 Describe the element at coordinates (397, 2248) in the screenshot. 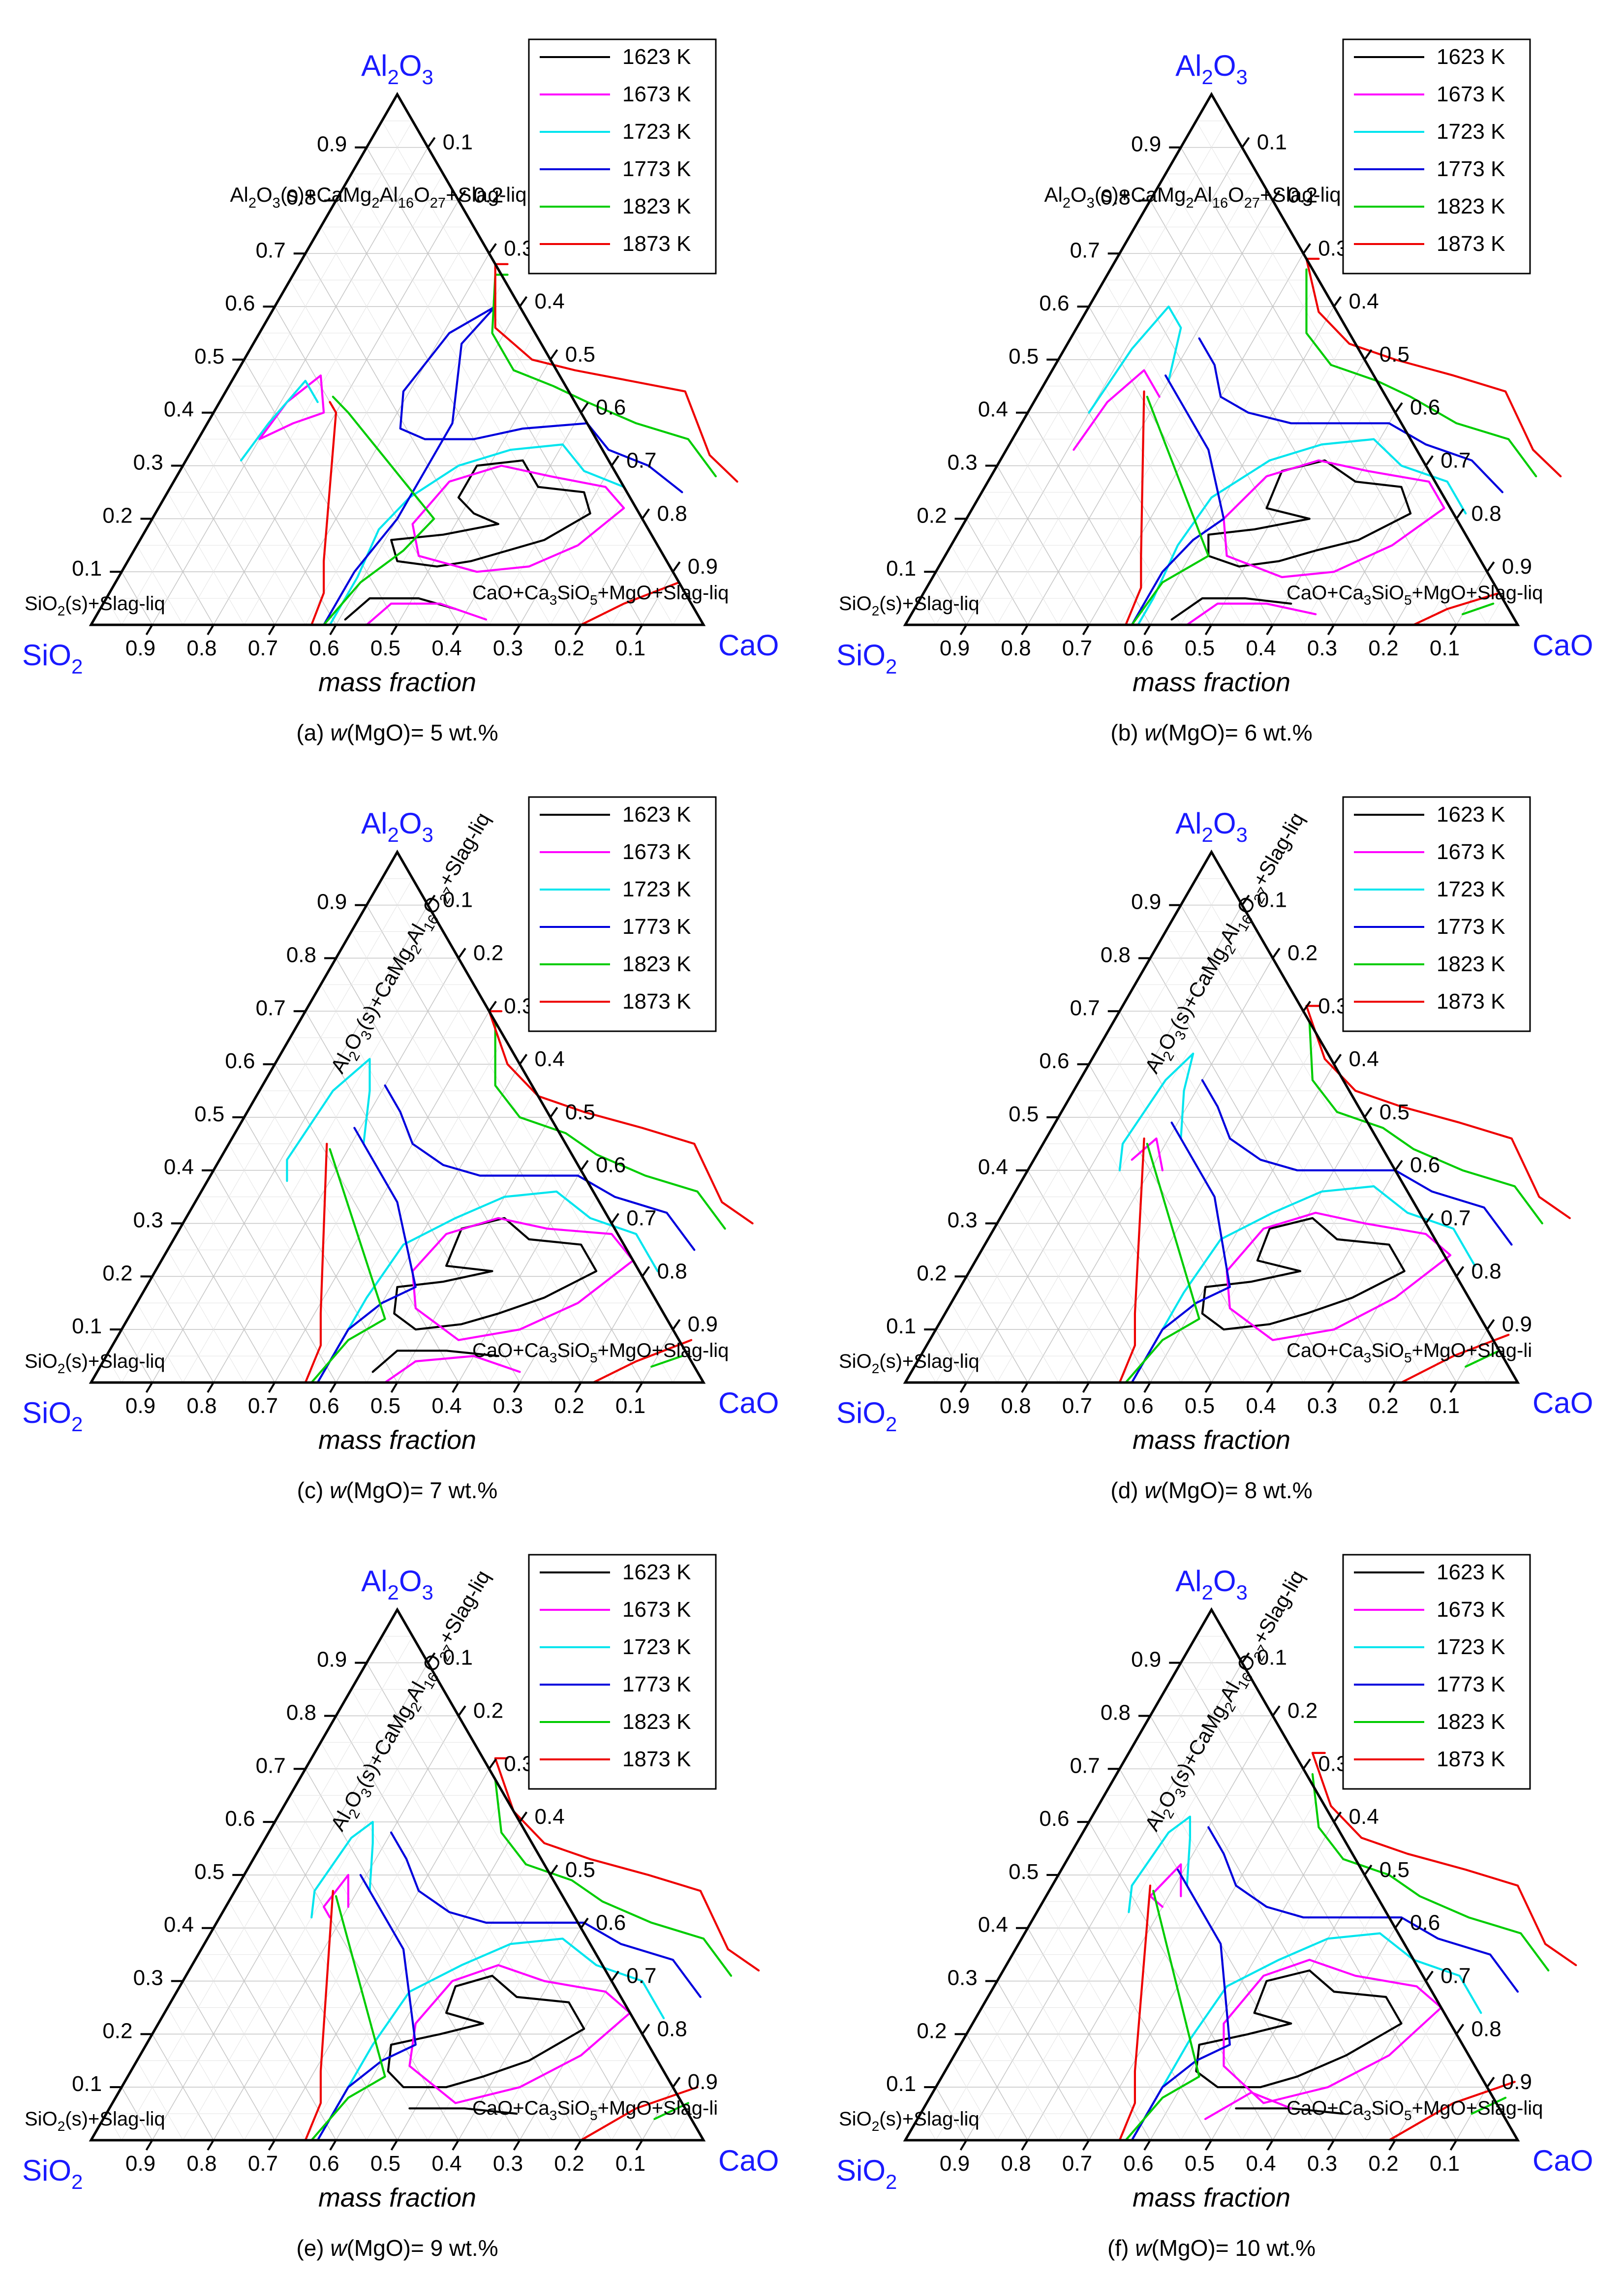

I see `panel-caption: (e) w(MgO)= 9 wt.%` at that location.